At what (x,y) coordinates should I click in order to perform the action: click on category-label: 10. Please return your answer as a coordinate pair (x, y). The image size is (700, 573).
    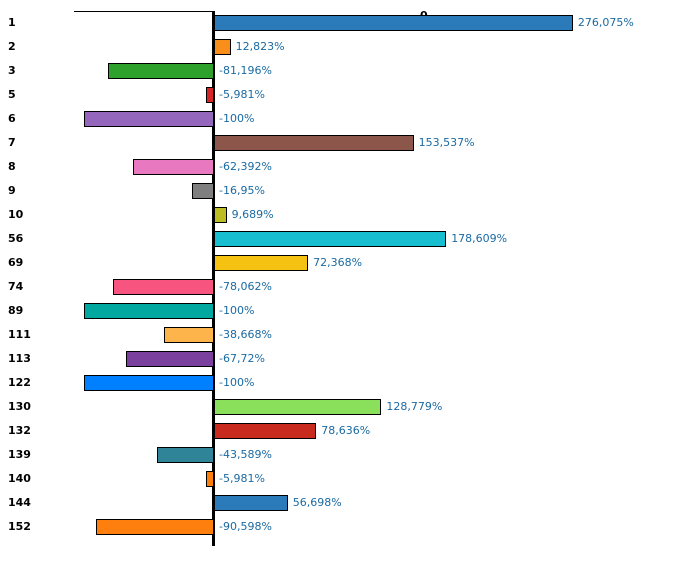
    Looking at the image, I should click on (16, 214).